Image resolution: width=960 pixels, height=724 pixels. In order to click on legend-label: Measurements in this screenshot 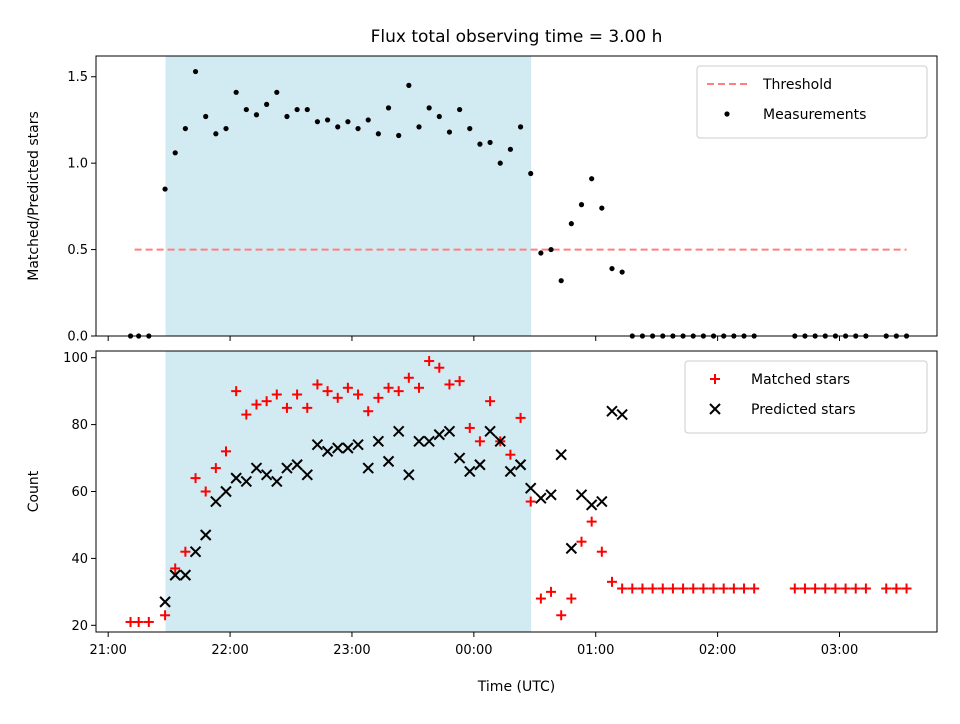, I will do `click(814, 115)`.